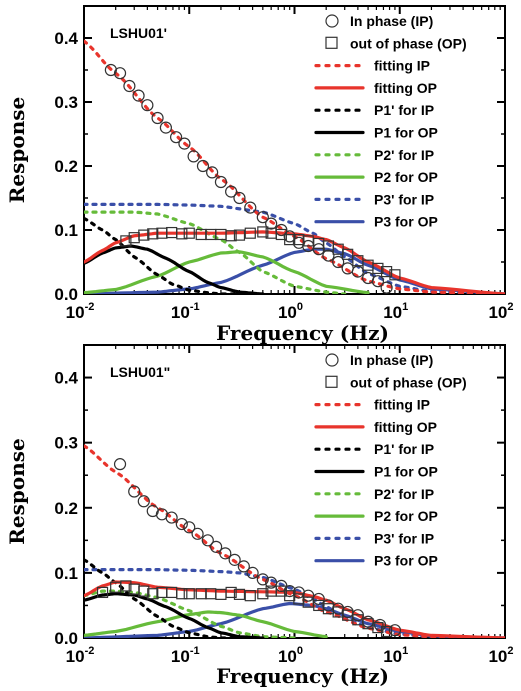 The width and height of the screenshot is (521, 691). Describe the element at coordinates (332, 21) in the screenshot. I see `legend-symbol-circle` at that location.